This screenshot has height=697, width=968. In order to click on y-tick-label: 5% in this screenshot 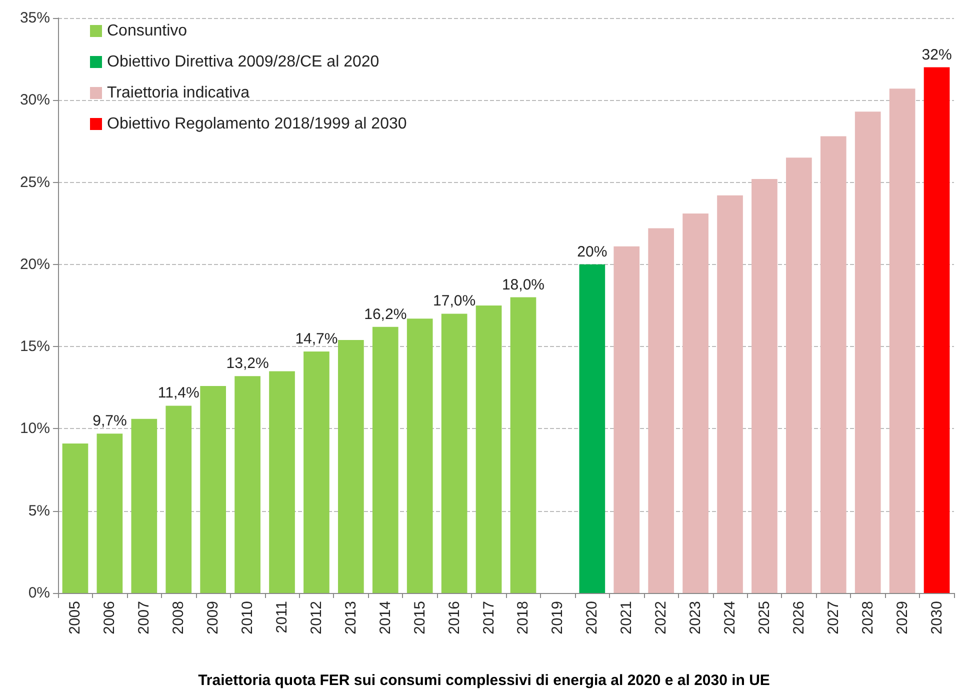, I will do `click(39, 511)`.